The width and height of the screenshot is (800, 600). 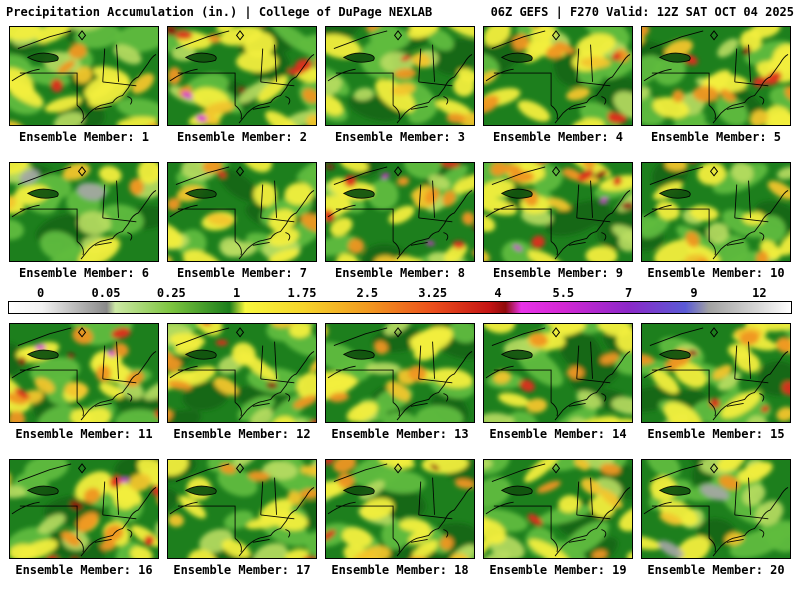 What do you see at coordinates (716, 273) in the screenshot?
I see `panel-caption: Ensemble Member: 10` at bounding box center [716, 273].